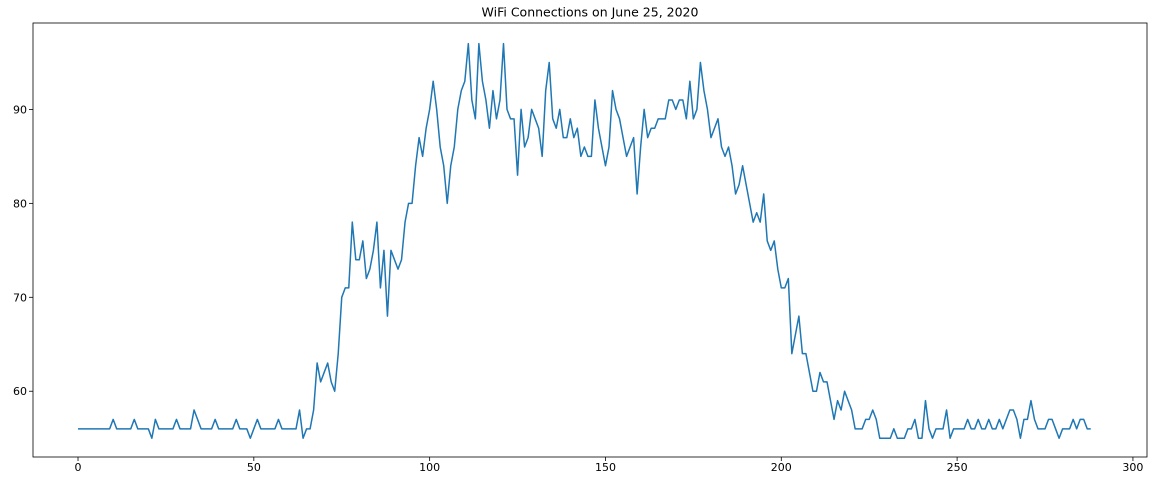 The height and width of the screenshot is (482, 1150). What do you see at coordinates (957, 467) in the screenshot?
I see `x-tick-label: 250` at bounding box center [957, 467].